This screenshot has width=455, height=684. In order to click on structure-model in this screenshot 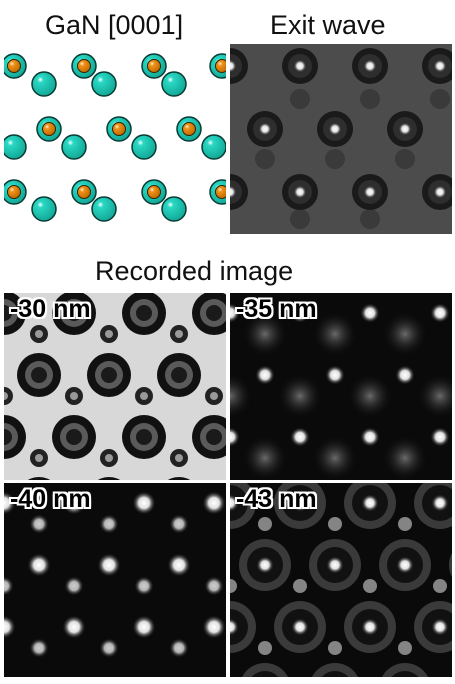, I will do `click(115, 139)`.